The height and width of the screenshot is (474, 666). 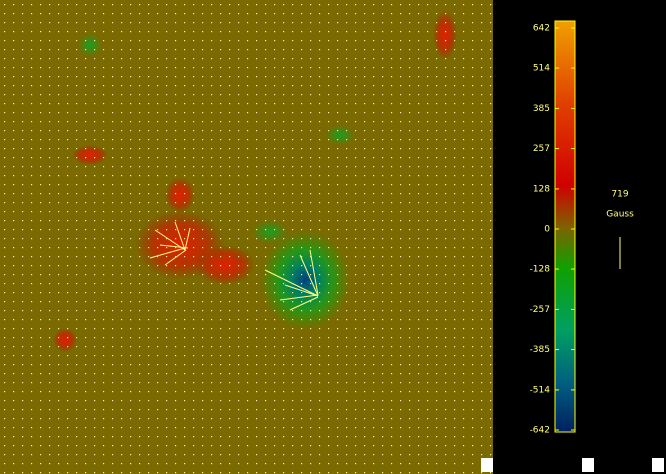 I want to click on colorbar-tick-label: -385, so click(x=540, y=350).